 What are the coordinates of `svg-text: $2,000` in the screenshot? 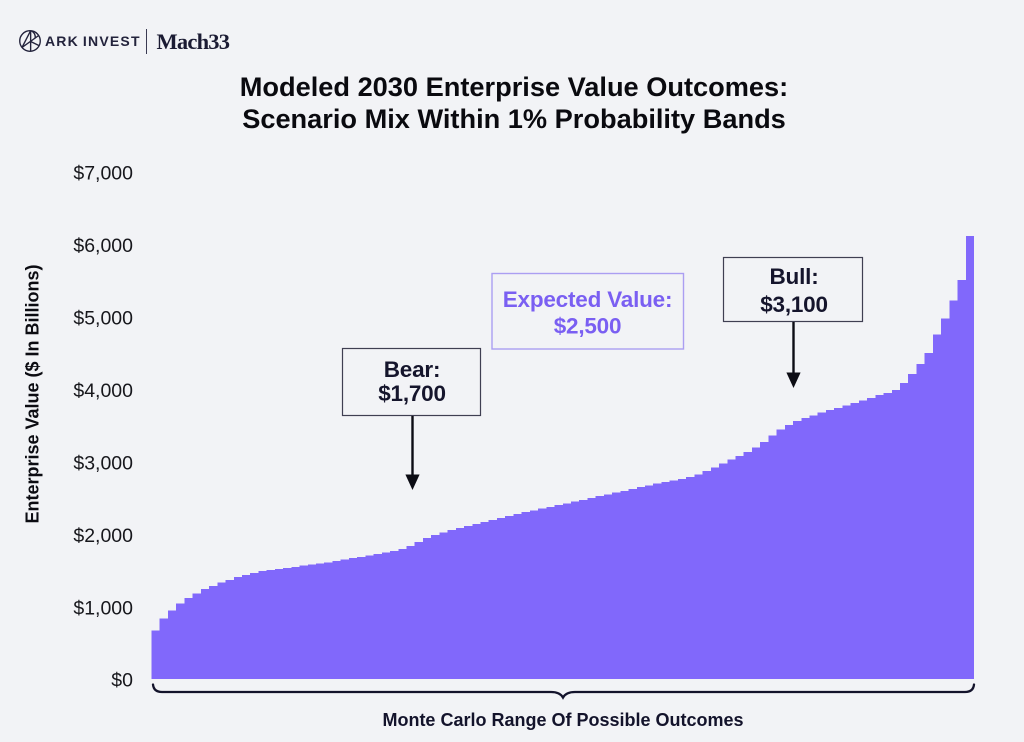 It's located at (103, 536).